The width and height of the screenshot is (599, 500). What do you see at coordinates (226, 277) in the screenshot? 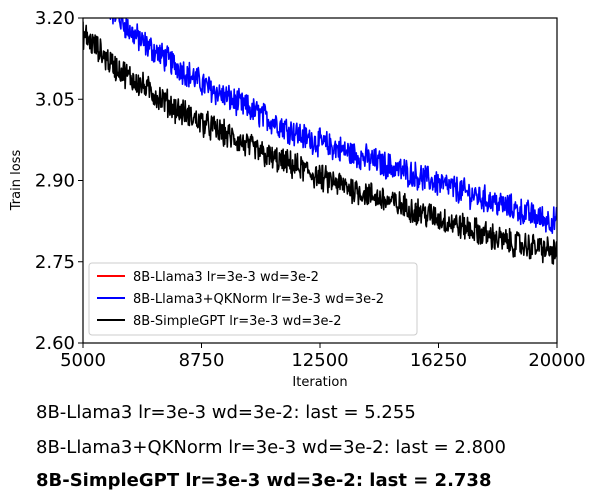
I see `legend-entry-llama3: 8B-Llama3 lr=3e-3 wd=3e-2` at bounding box center [226, 277].